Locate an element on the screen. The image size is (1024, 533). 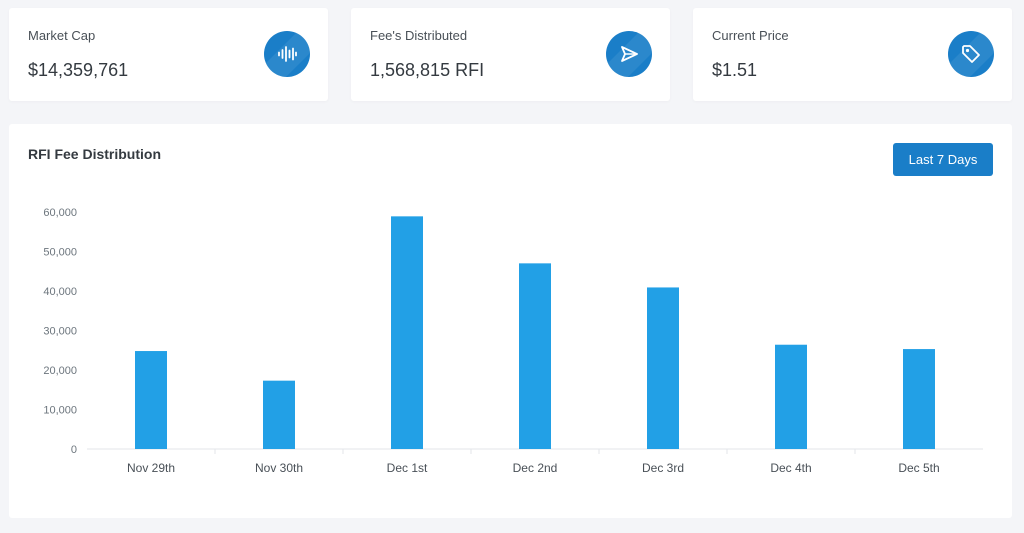
current-price-card: Current Price $1.51 is located at coordinates (852, 54).